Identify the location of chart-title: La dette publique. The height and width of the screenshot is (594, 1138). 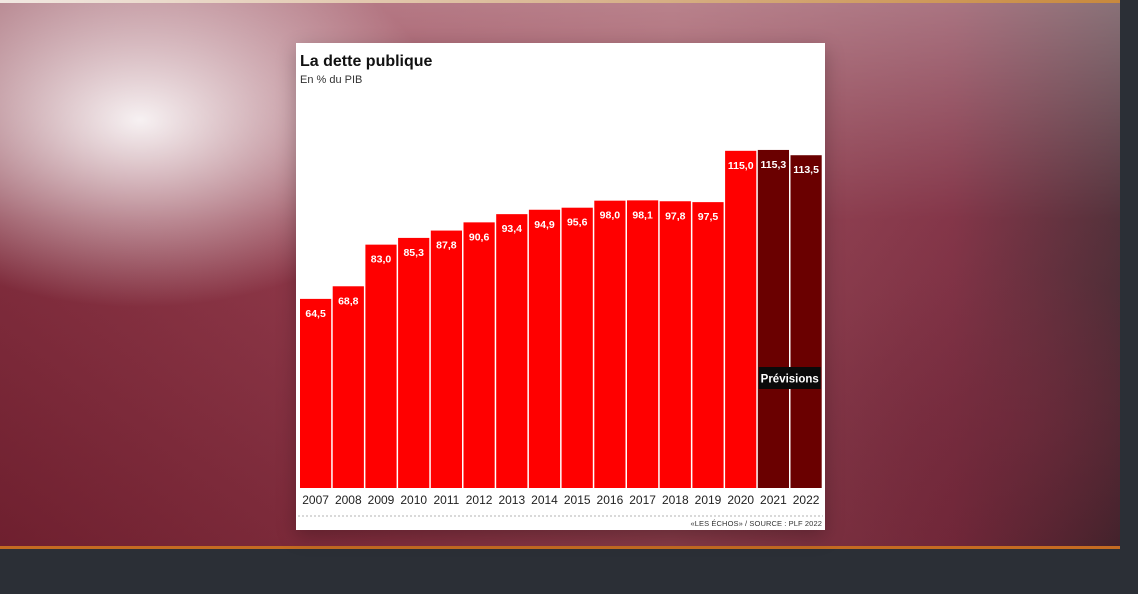
(366, 61).